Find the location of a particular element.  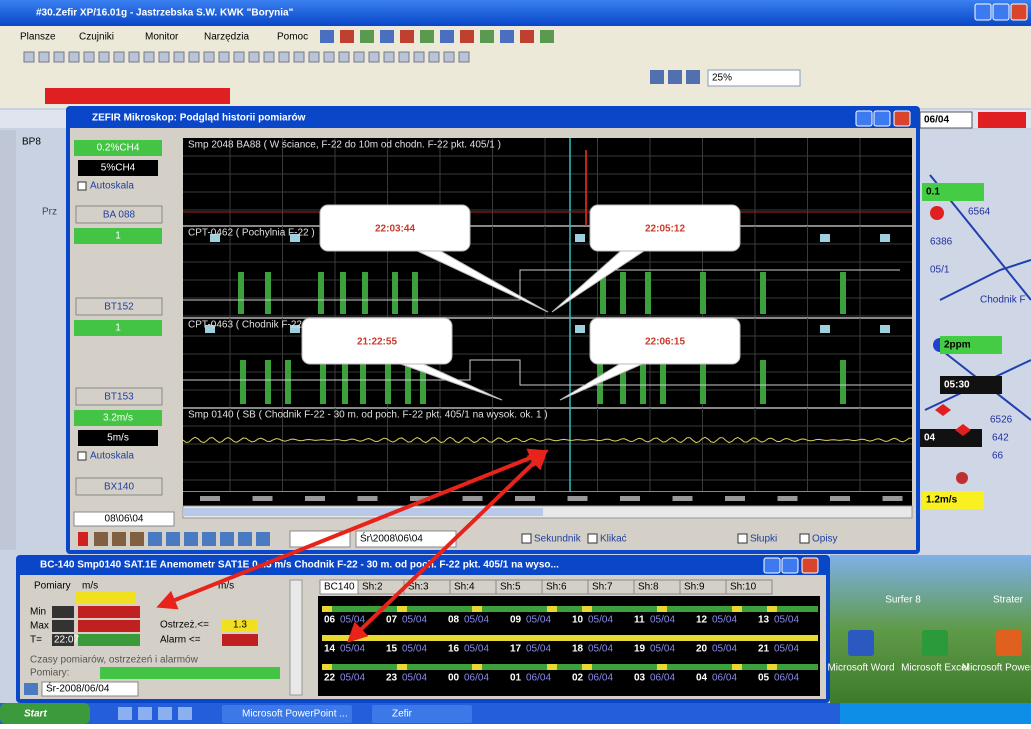

tab is located at coordinates (749, 587).